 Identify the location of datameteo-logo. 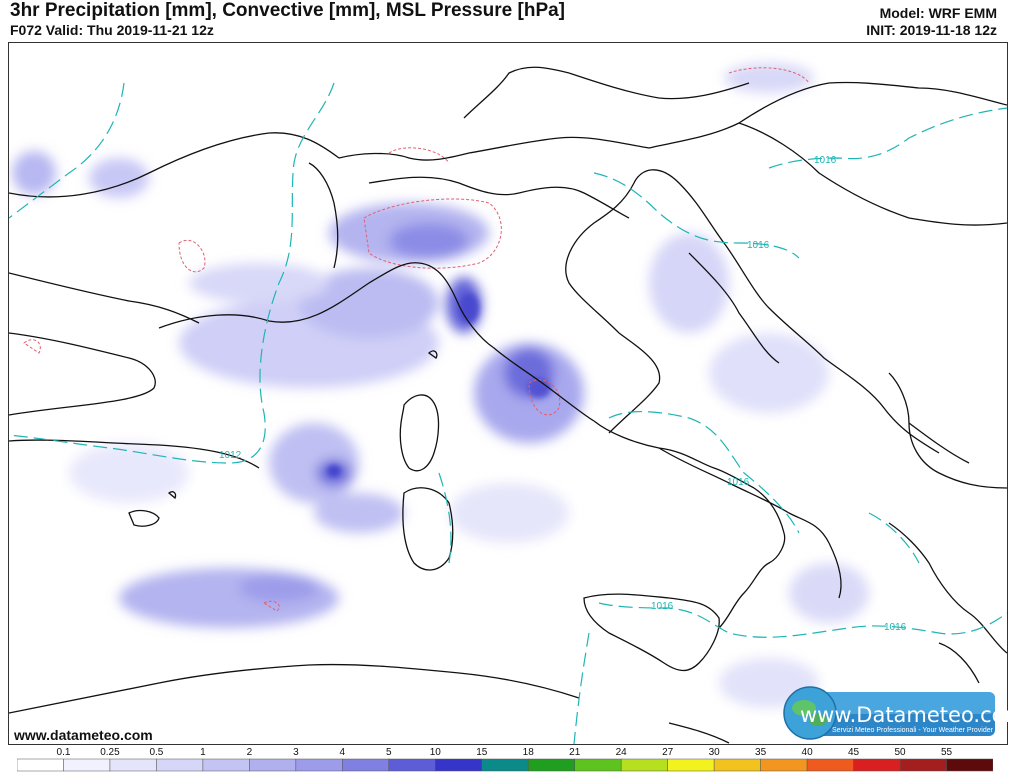
(889, 713).